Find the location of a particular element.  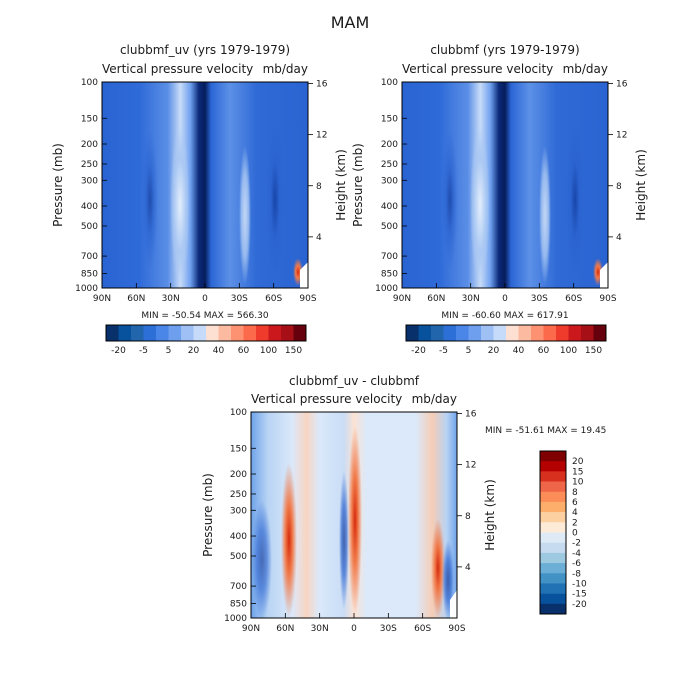

colorbar-label: -8 is located at coordinates (576, 574).